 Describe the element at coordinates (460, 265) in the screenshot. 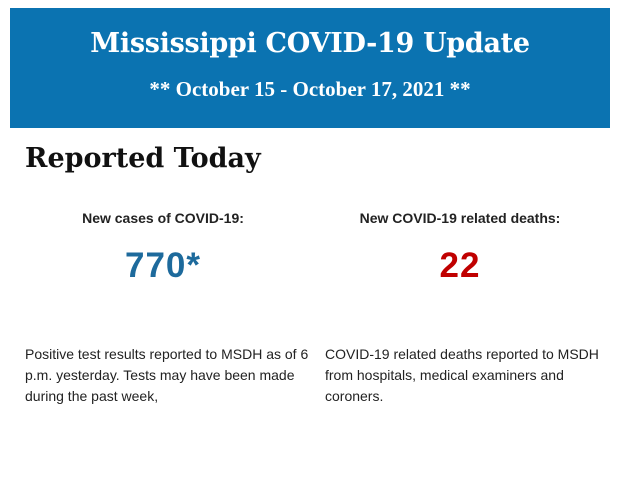

I see `deaths-value: 22` at that location.